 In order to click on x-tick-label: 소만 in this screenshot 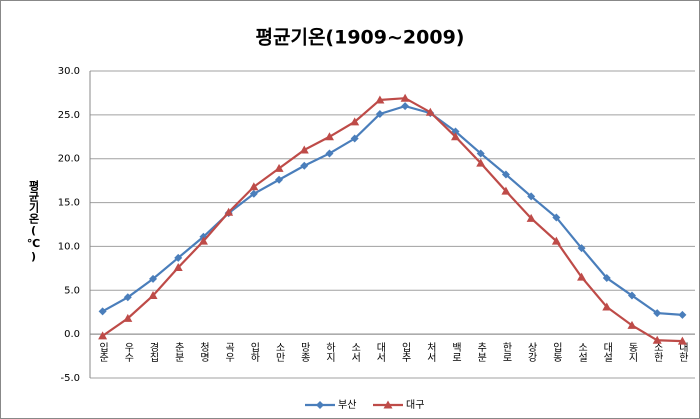, I will do `click(279, 352)`.